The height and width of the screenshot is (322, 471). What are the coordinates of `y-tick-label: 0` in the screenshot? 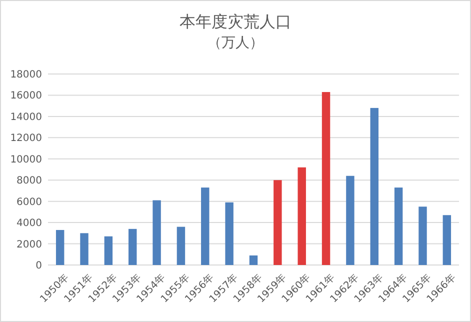 It's located at (39, 266).